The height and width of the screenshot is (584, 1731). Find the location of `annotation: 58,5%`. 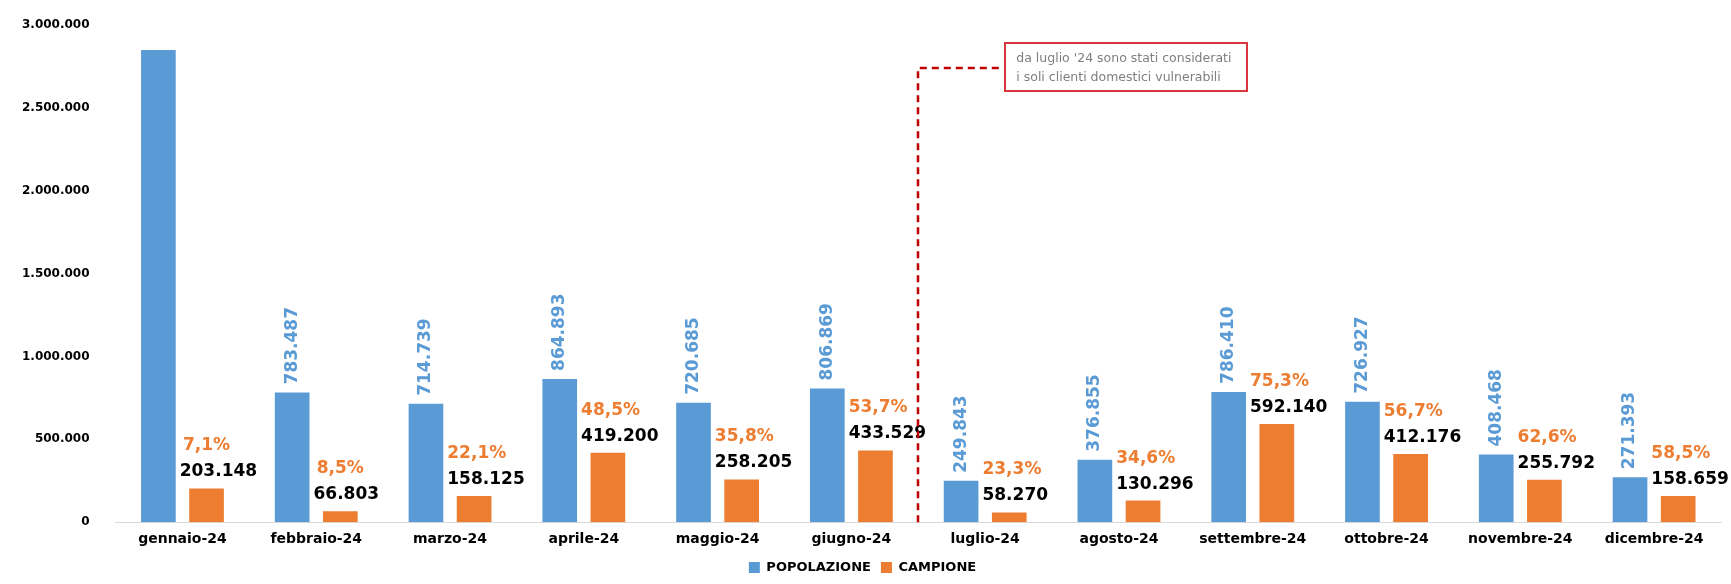

annotation: 58,5% is located at coordinates (1681, 451).